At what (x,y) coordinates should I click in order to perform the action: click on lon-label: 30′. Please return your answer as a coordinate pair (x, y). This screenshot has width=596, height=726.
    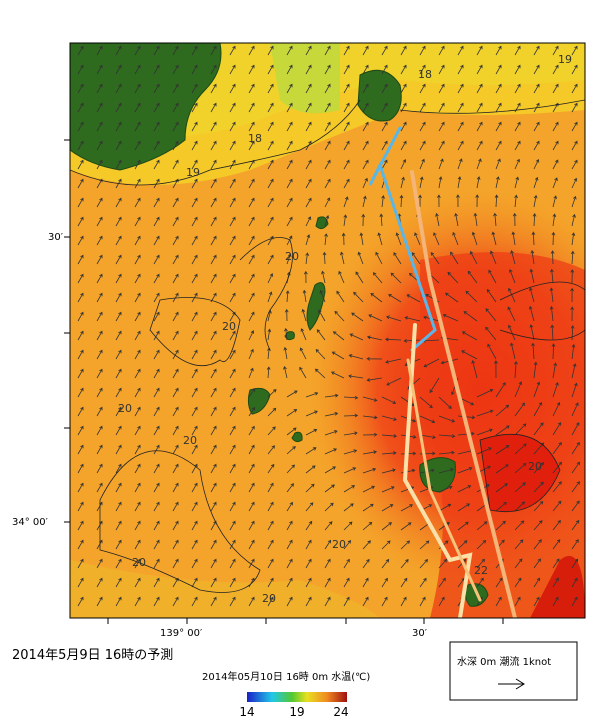
    Looking at the image, I should click on (420, 633).